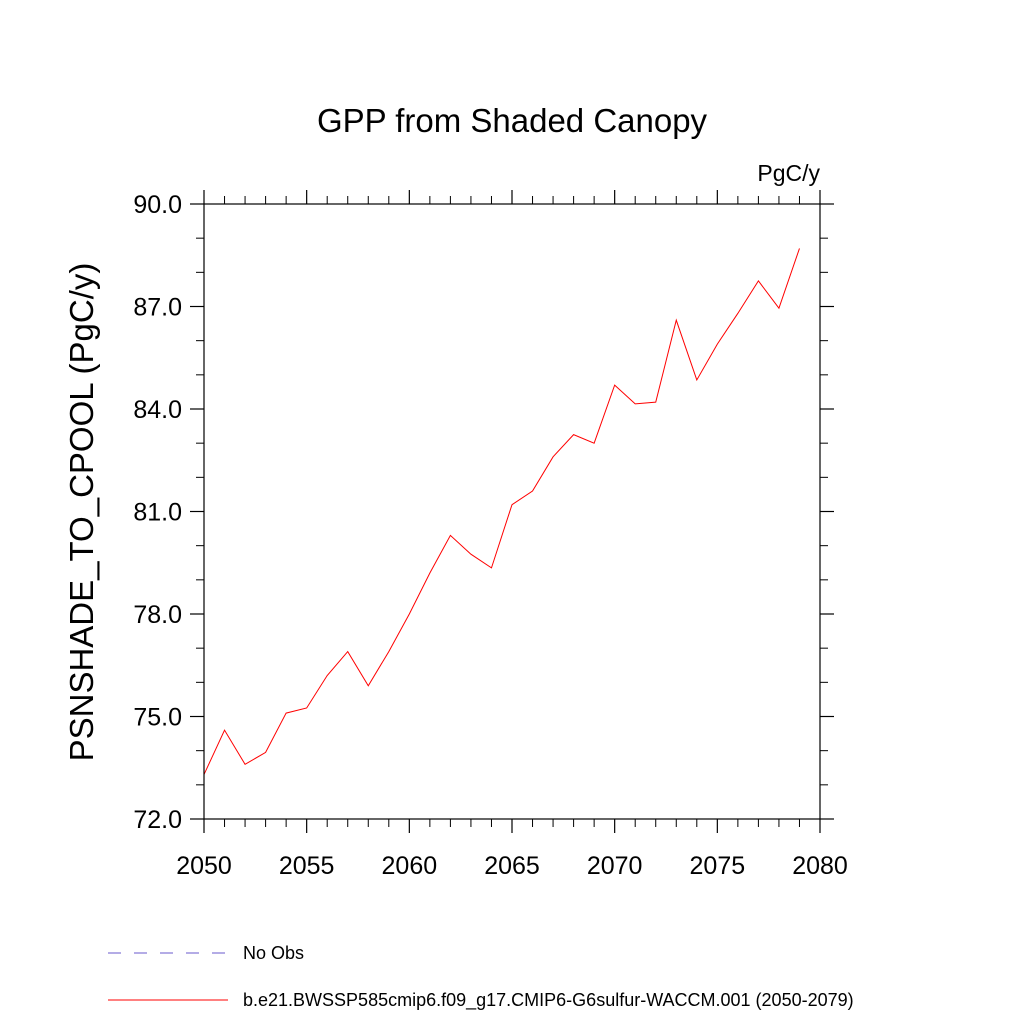 This screenshot has height=1024, width=1024. What do you see at coordinates (788, 173) in the screenshot?
I see `chart-units: PgC/y` at bounding box center [788, 173].